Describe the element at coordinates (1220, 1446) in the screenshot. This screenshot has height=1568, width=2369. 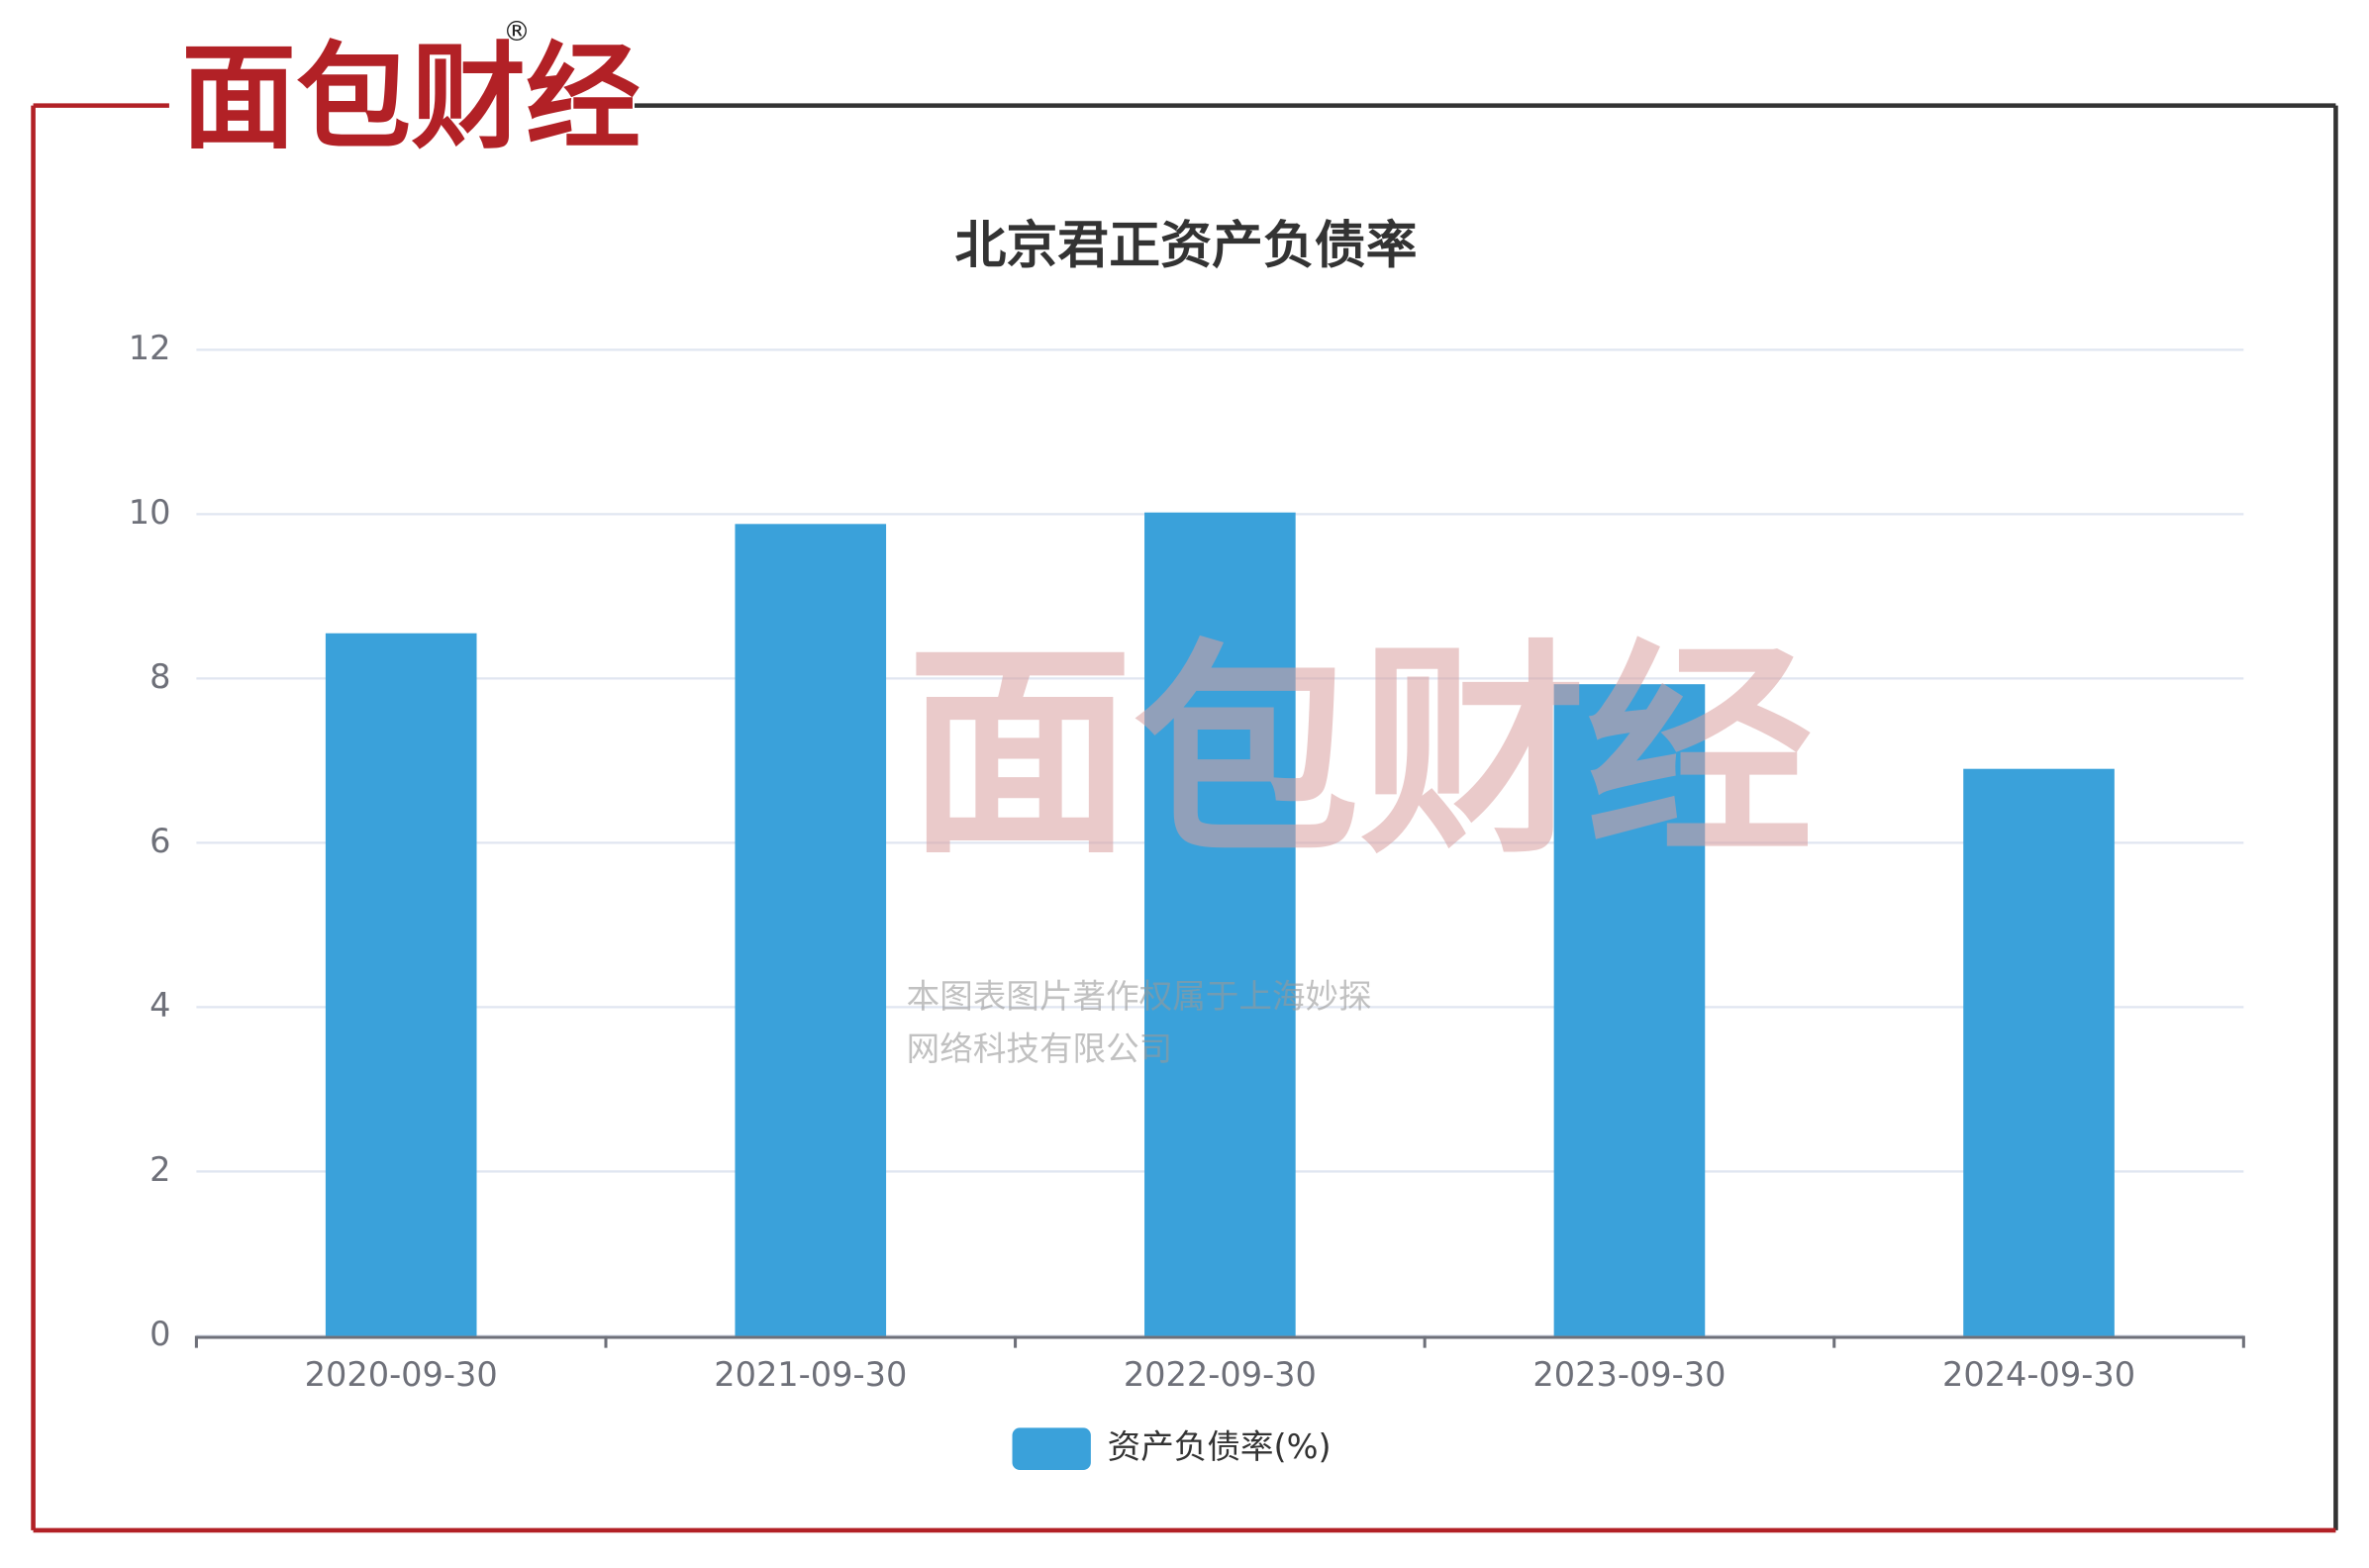
I see `legend-label: 资产负债率(%)` at that location.